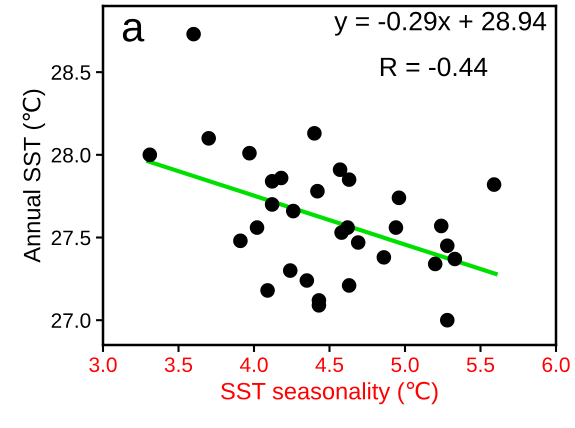 The image size is (575, 428). Describe the element at coordinates (330, 365) in the screenshot. I see `x-tick-label: 4.5` at that location.